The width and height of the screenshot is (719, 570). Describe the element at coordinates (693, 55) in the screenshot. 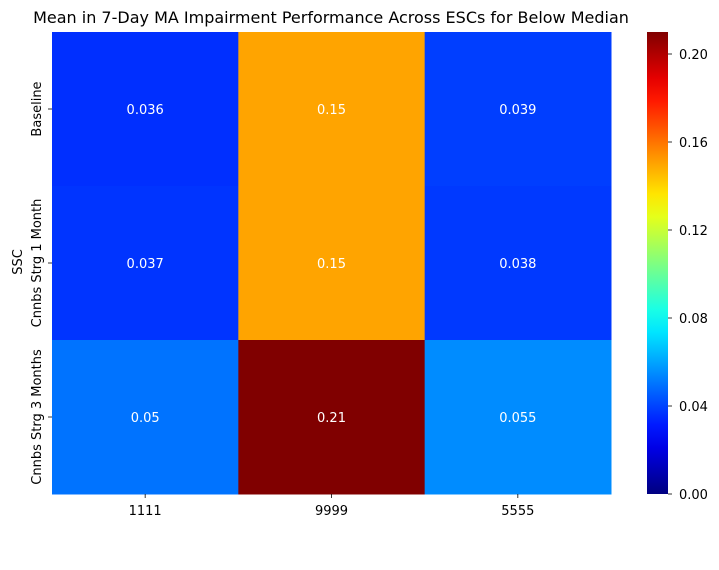

I see `colorbar-tick-label: 0.20` at that location.